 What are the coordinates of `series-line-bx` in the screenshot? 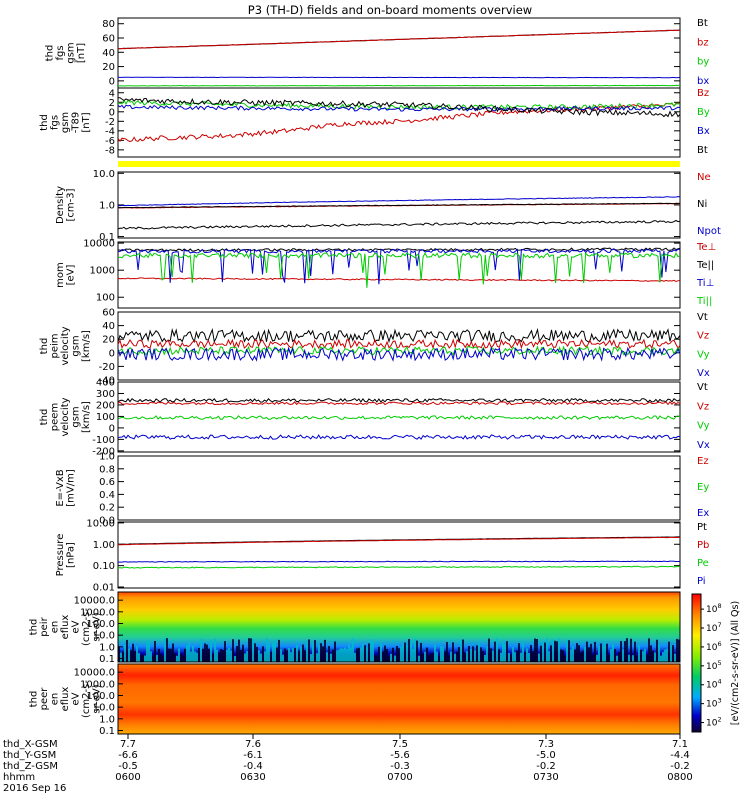 It's located at (399, 108).